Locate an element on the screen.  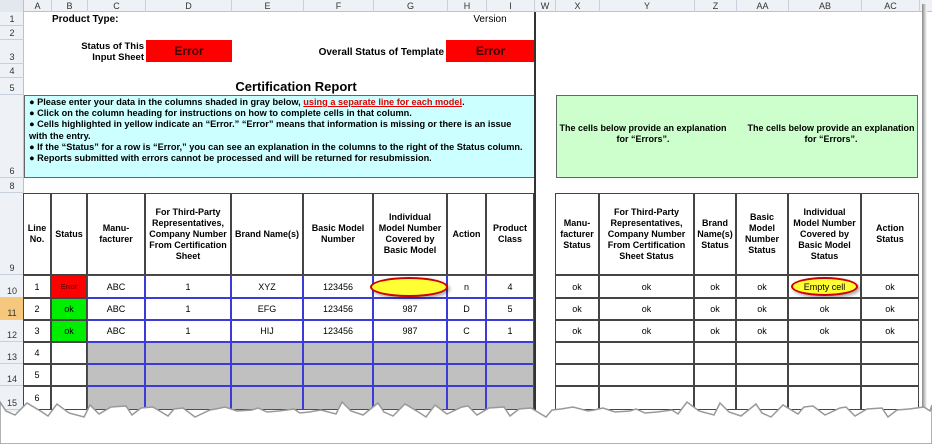
status-input-value: Error is located at coordinates (189, 51).